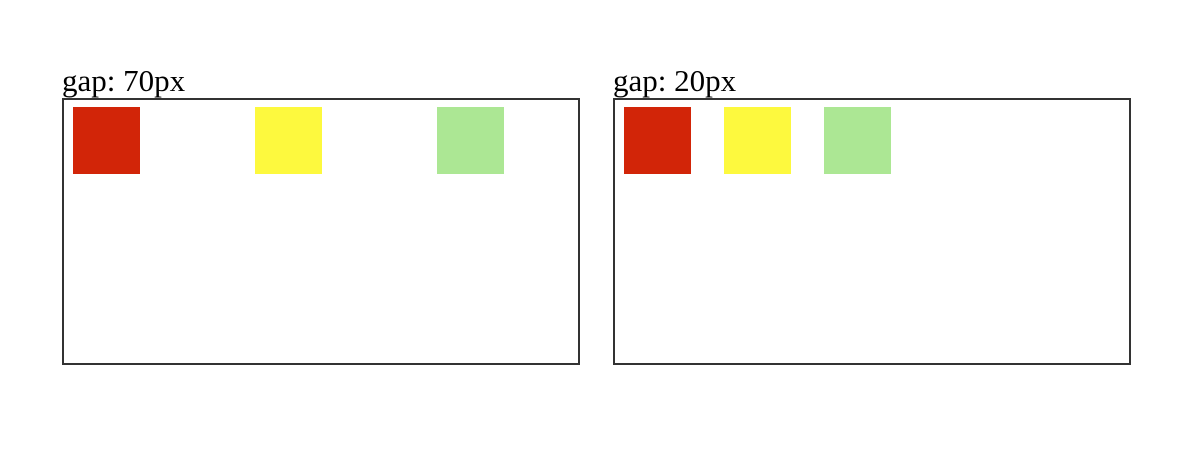  I want to click on gap-label-20: gap: 20px, so click(675, 80).